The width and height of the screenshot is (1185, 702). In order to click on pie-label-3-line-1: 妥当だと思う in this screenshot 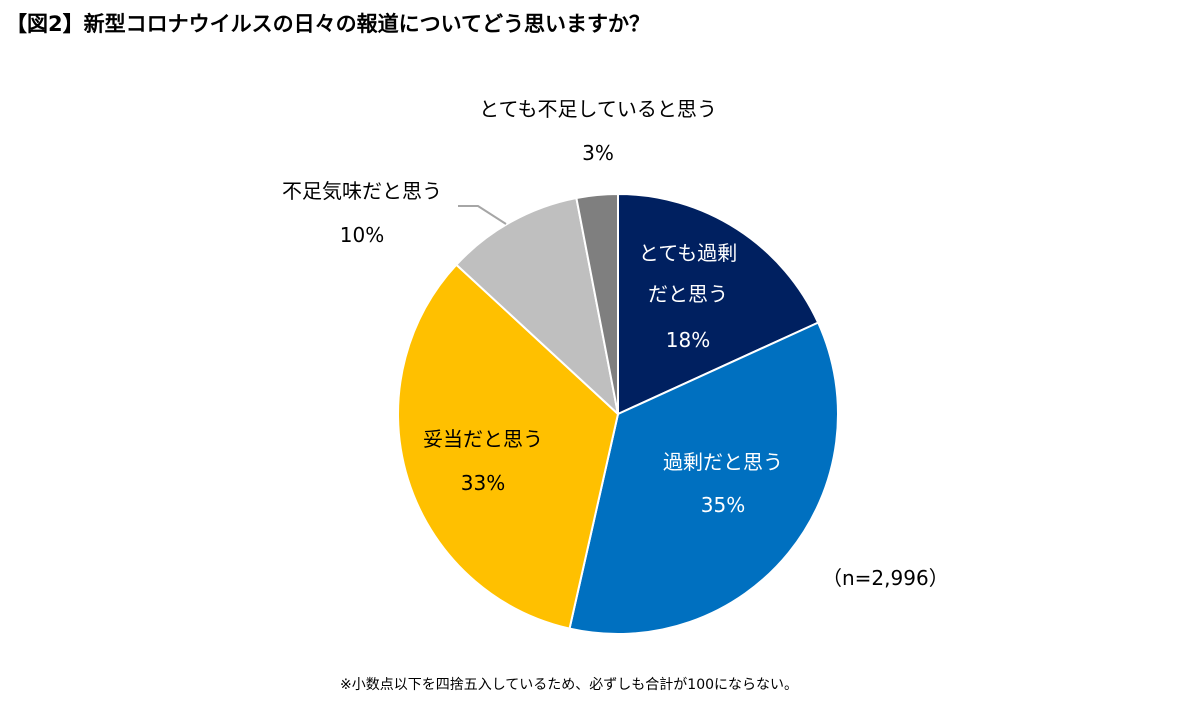, I will do `click(483, 439)`.